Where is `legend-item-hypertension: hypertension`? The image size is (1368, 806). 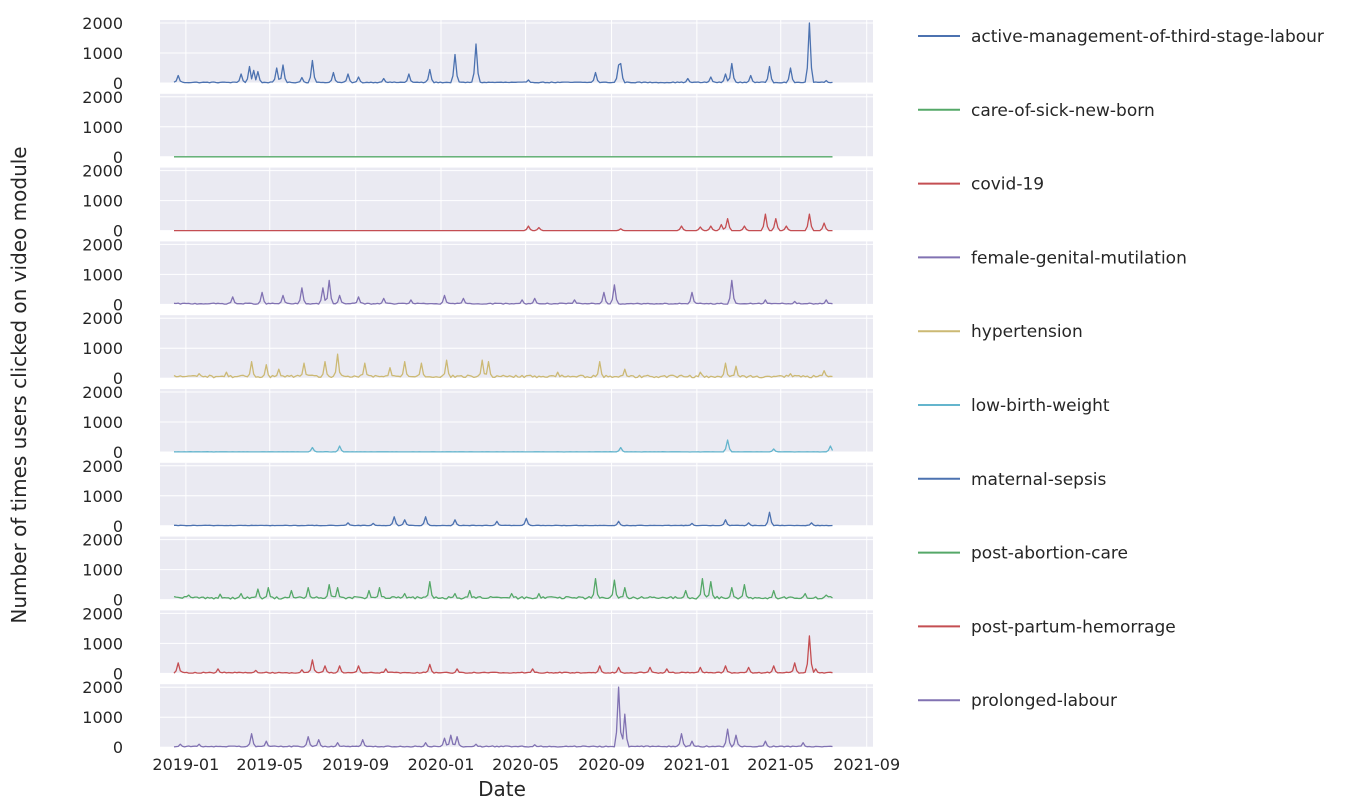
legend-item-hypertension: hypertension is located at coordinates (1000, 332).